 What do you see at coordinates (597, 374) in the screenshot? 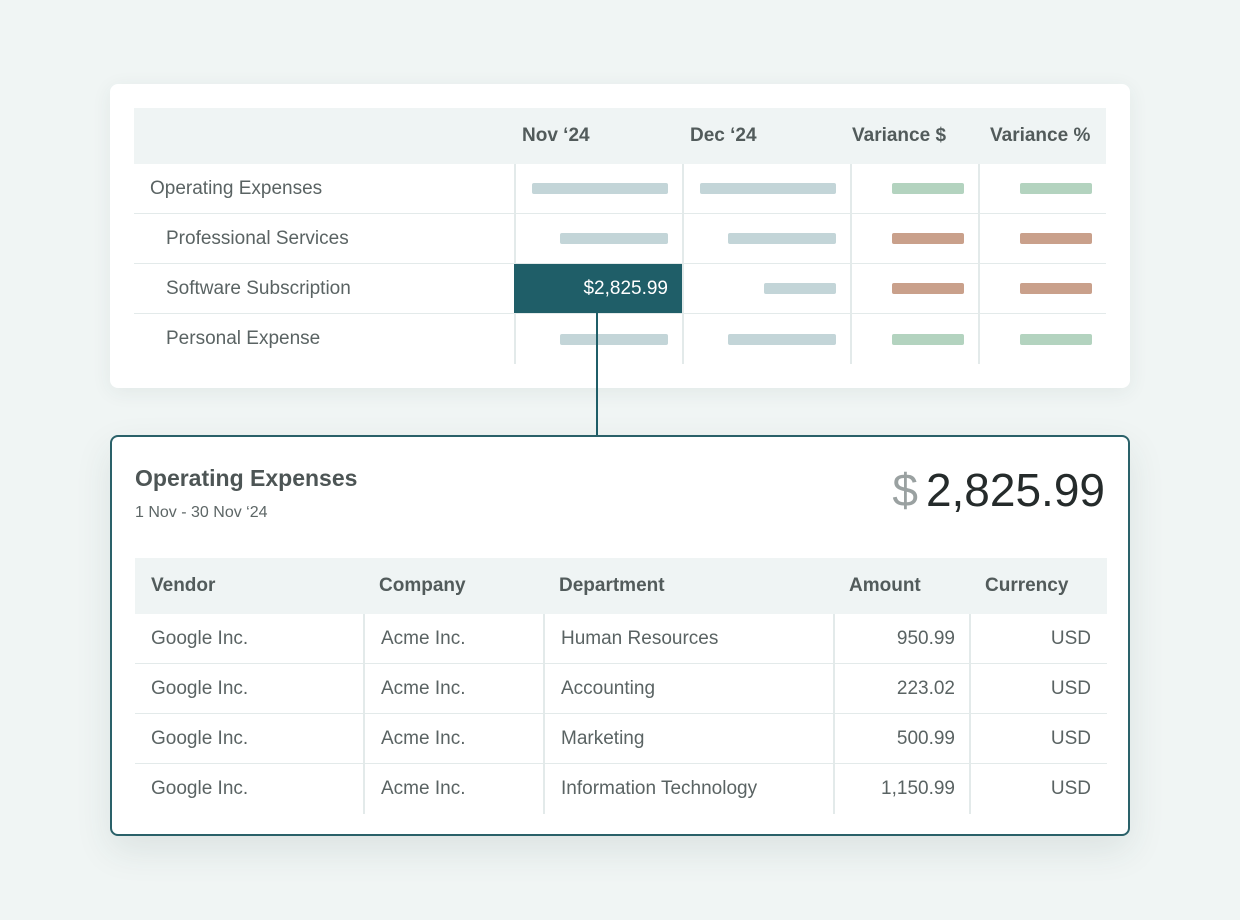
I see `connector-line` at bounding box center [597, 374].